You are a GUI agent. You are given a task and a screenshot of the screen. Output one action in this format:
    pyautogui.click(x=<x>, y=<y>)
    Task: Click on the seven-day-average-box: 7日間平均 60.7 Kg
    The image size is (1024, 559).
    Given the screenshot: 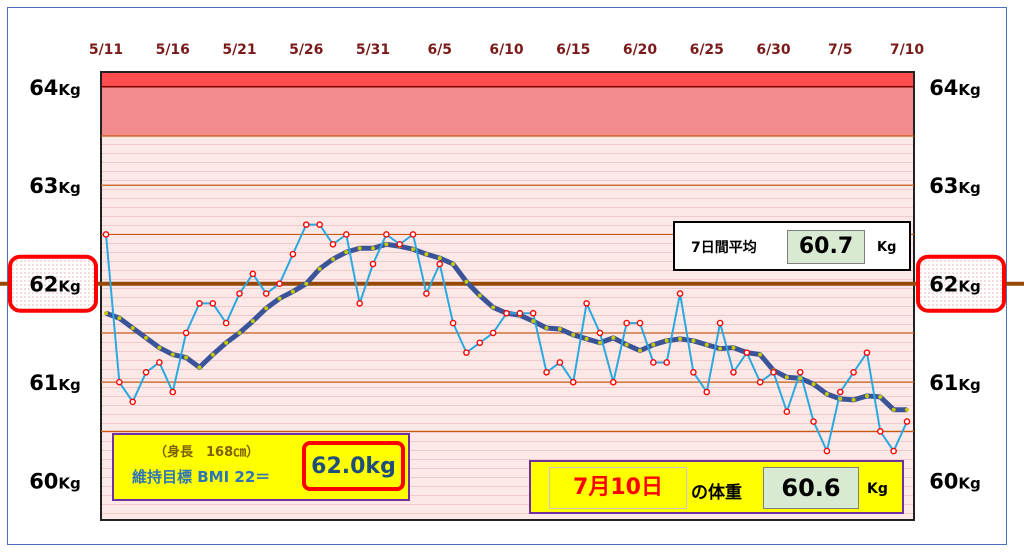 What is the action you would take?
    pyautogui.click(x=792, y=246)
    